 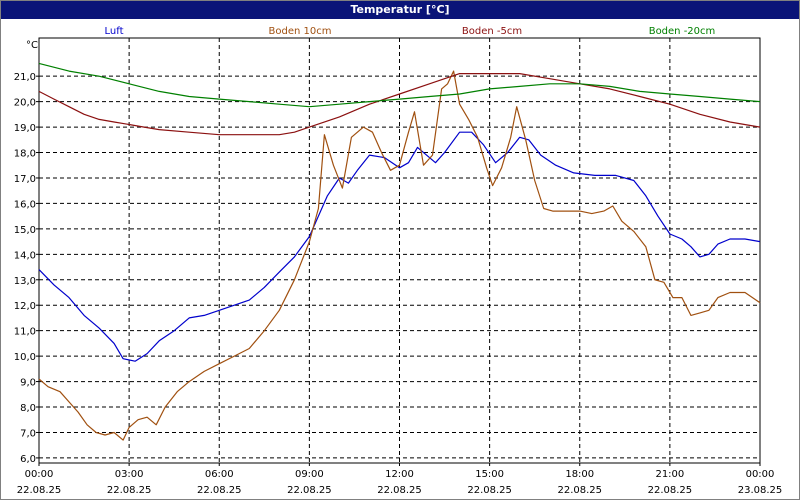 I want to click on x-tick-time: 06:00, so click(x=219, y=474).